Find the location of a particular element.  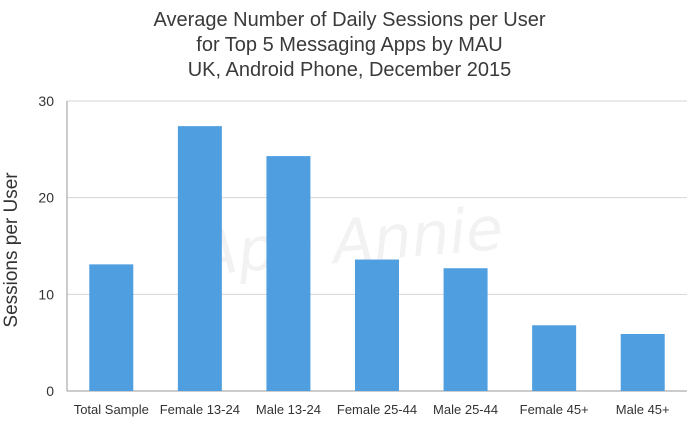

x-tick-label: Male 25-44 is located at coordinates (465, 409).